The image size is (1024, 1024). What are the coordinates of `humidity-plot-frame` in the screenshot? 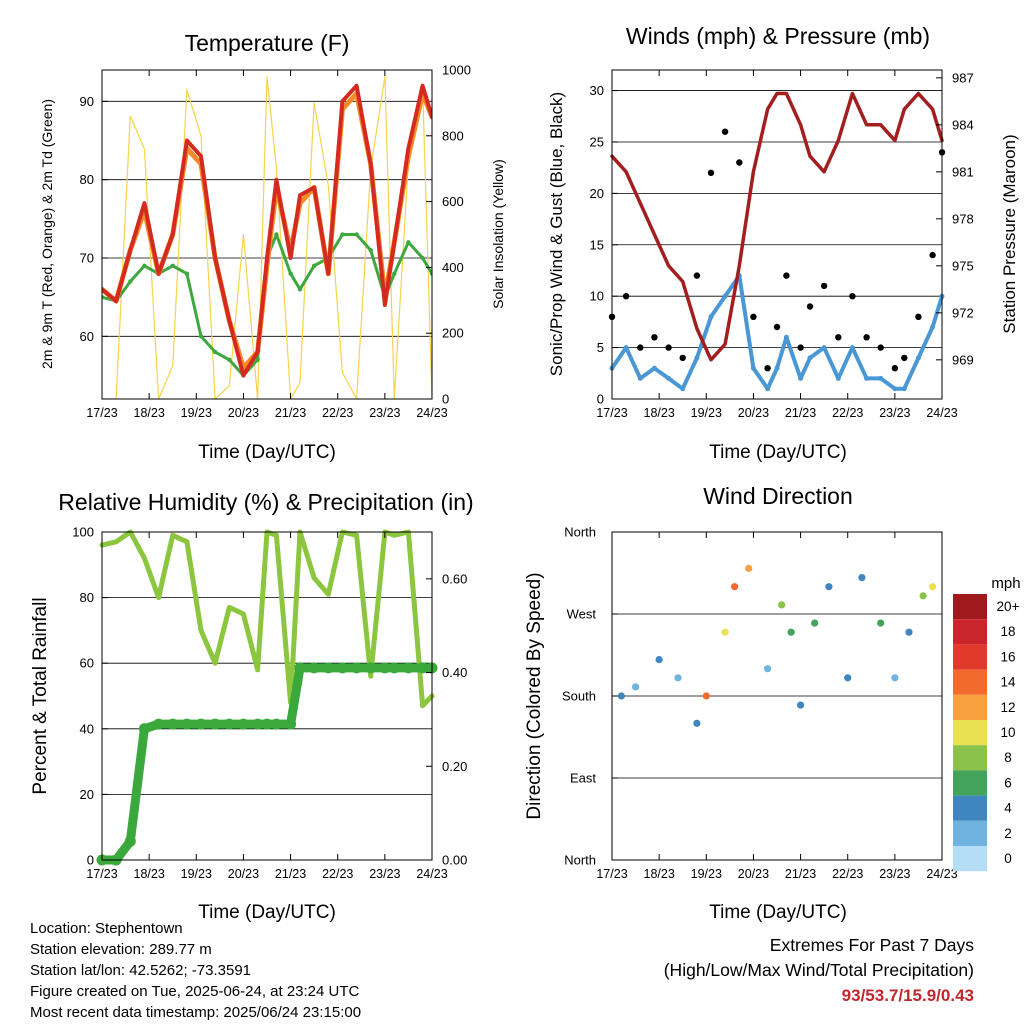 It's located at (267, 696).